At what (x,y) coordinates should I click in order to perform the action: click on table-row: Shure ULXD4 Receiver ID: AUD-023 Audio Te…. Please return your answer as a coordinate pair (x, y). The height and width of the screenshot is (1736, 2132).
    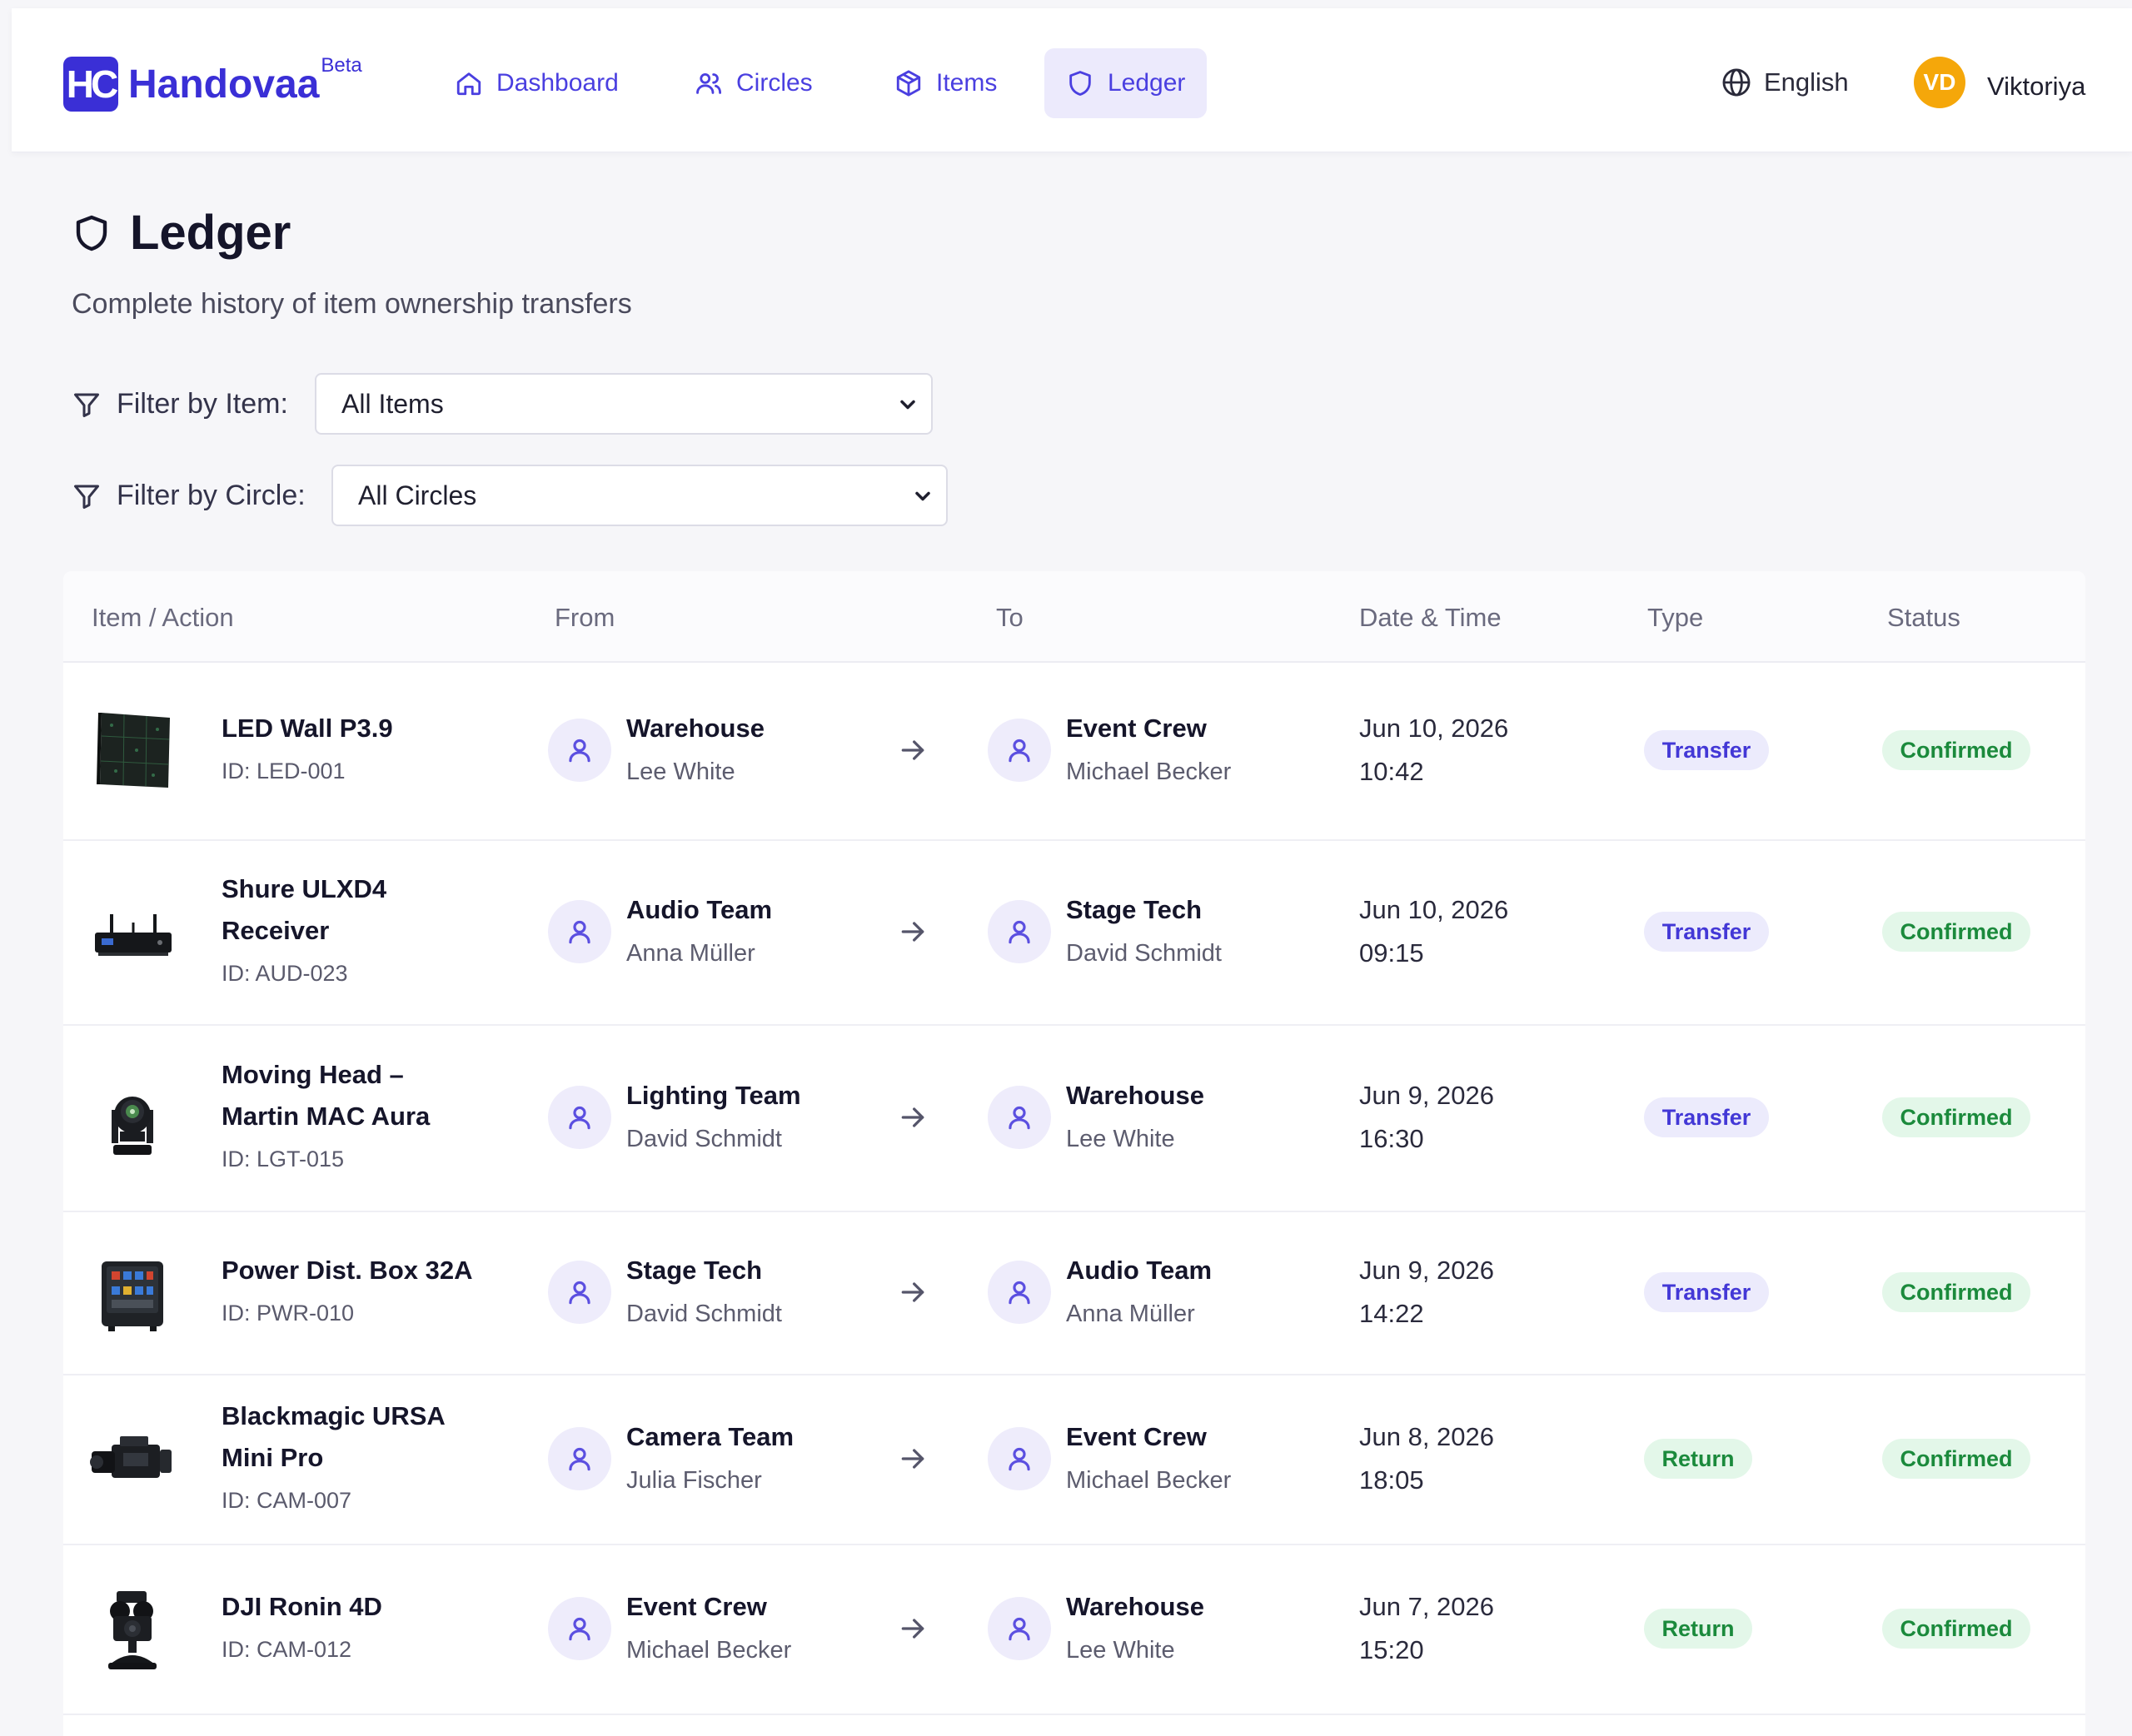
    Looking at the image, I should click on (1074, 933).